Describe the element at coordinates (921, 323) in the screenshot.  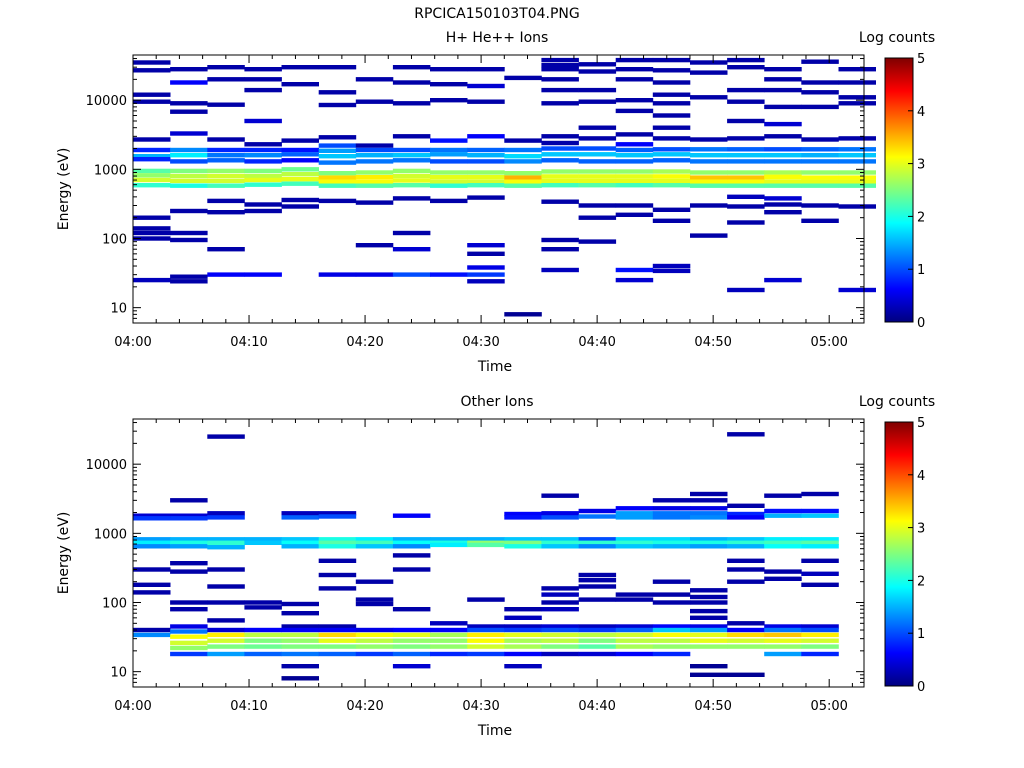
I see `colorbar-tick-label: 0` at that location.